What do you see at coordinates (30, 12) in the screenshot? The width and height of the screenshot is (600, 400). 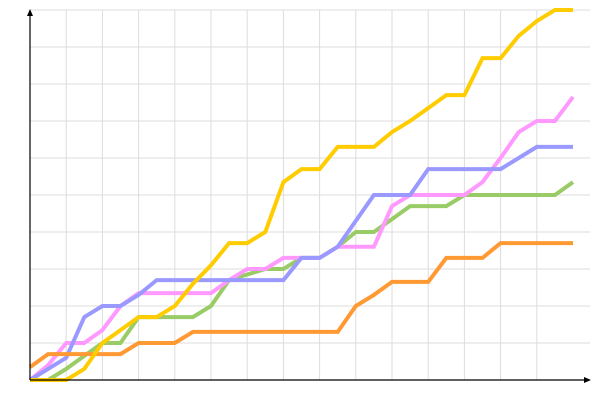 I see `y-axis-arrow-icon` at bounding box center [30, 12].